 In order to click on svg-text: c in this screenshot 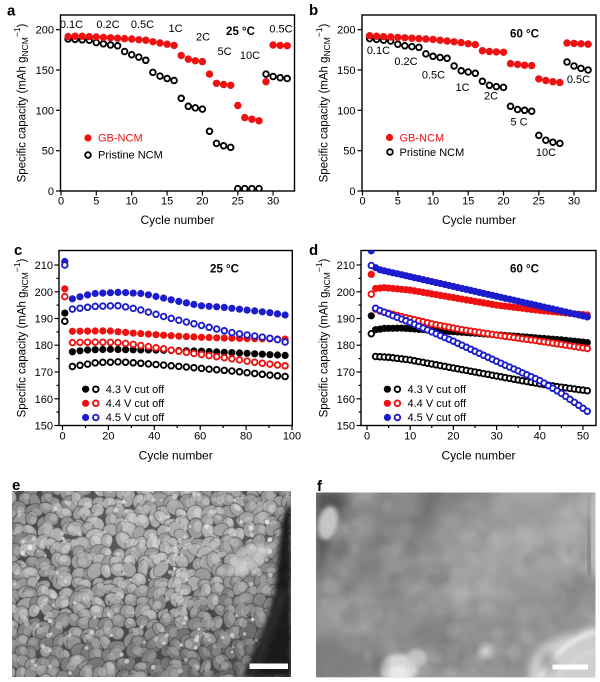, I will do `click(18, 250)`.